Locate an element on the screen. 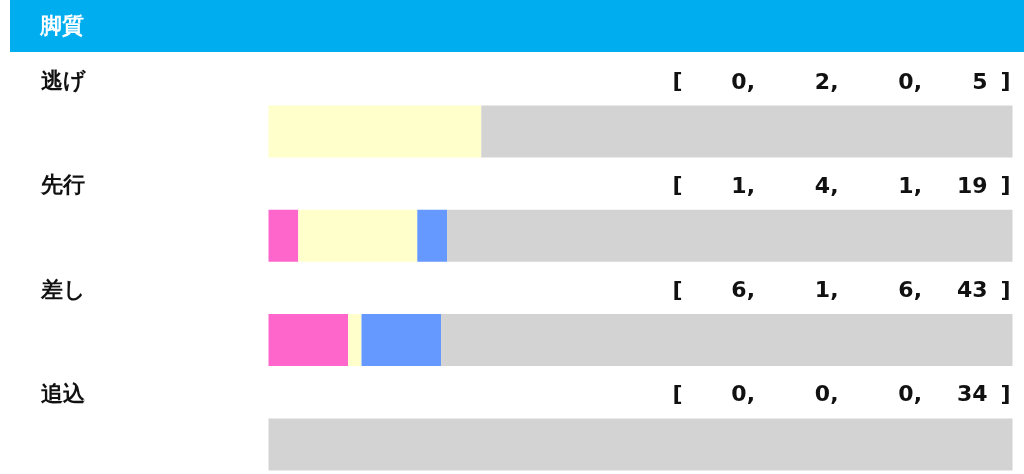 The width and height of the screenshot is (1024, 474). text: [ 6, 1, 6, 43 ] is located at coordinates (841, 289).